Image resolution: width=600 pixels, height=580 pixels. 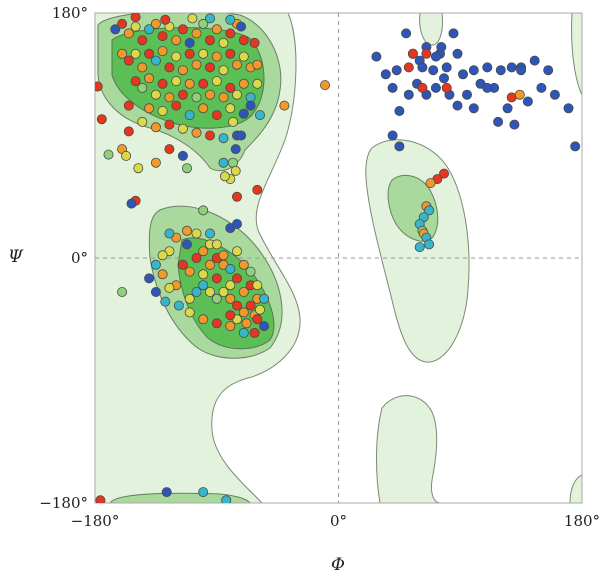 I want to click on zone-light-right-edge, so click(x=576, y=54).